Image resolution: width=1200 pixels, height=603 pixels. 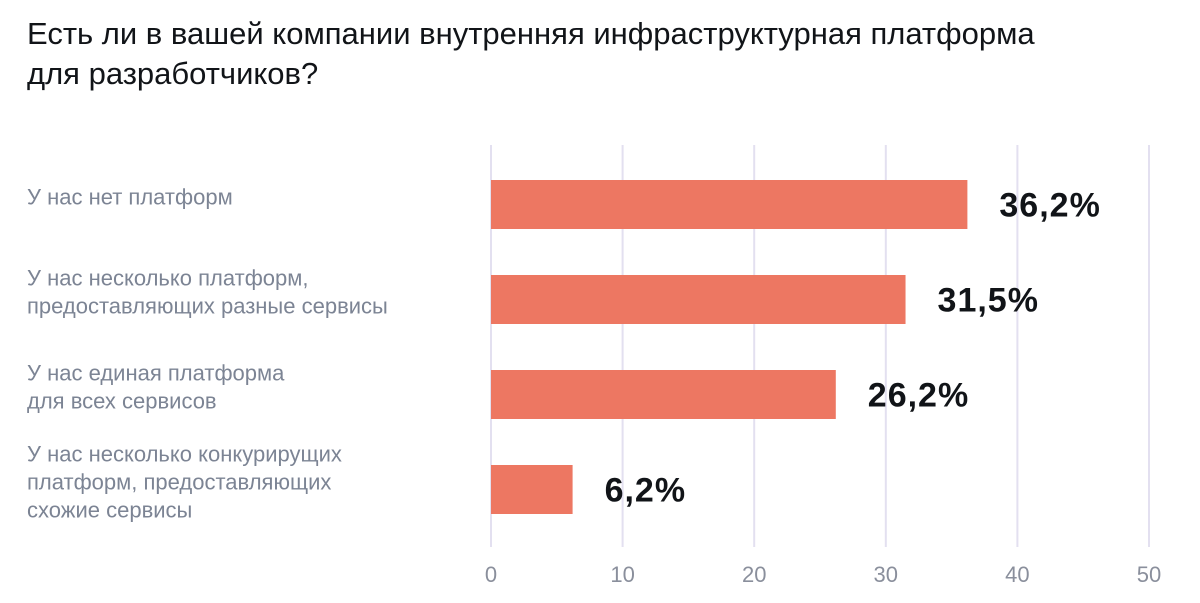 What do you see at coordinates (156, 373) in the screenshot?
I see `category-label: У нас единая платформа` at bounding box center [156, 373].